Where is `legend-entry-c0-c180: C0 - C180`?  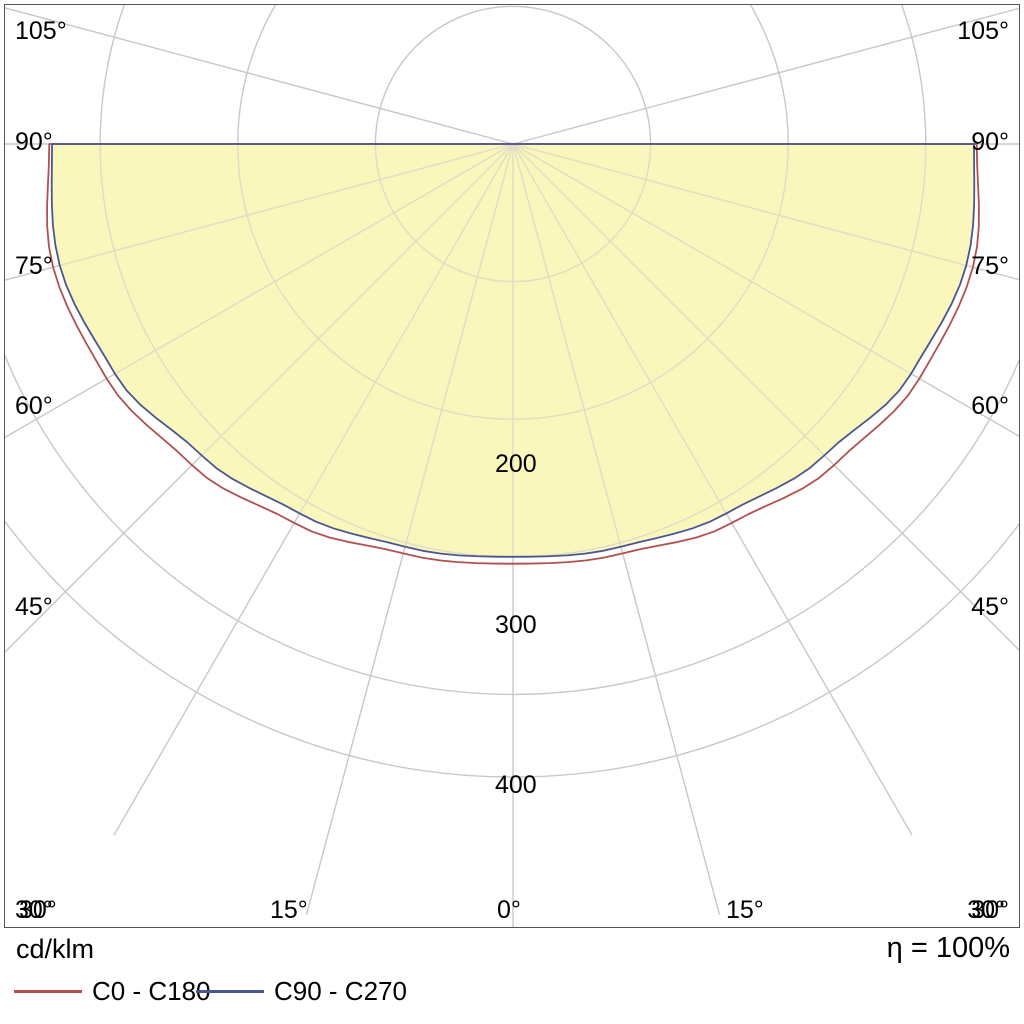
legend-entry-c0-c180: C0 - C180 is located at coordinates (112, 991).